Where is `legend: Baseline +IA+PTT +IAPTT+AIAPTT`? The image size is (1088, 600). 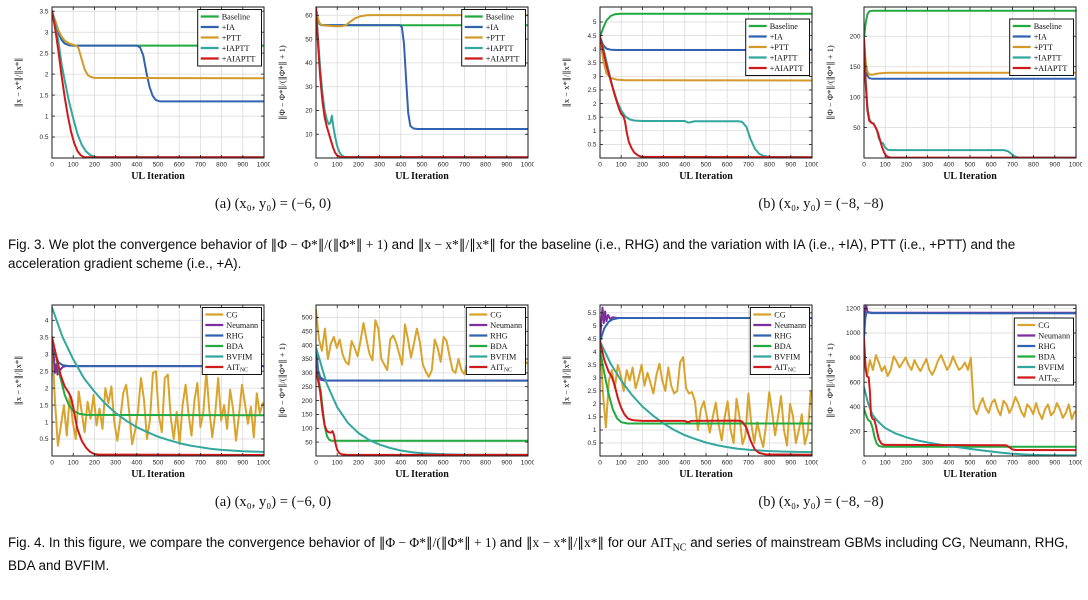
legend: Baseline +IA+PTT +IAPTT+AIAPTT is located at coordinates (229, 38).